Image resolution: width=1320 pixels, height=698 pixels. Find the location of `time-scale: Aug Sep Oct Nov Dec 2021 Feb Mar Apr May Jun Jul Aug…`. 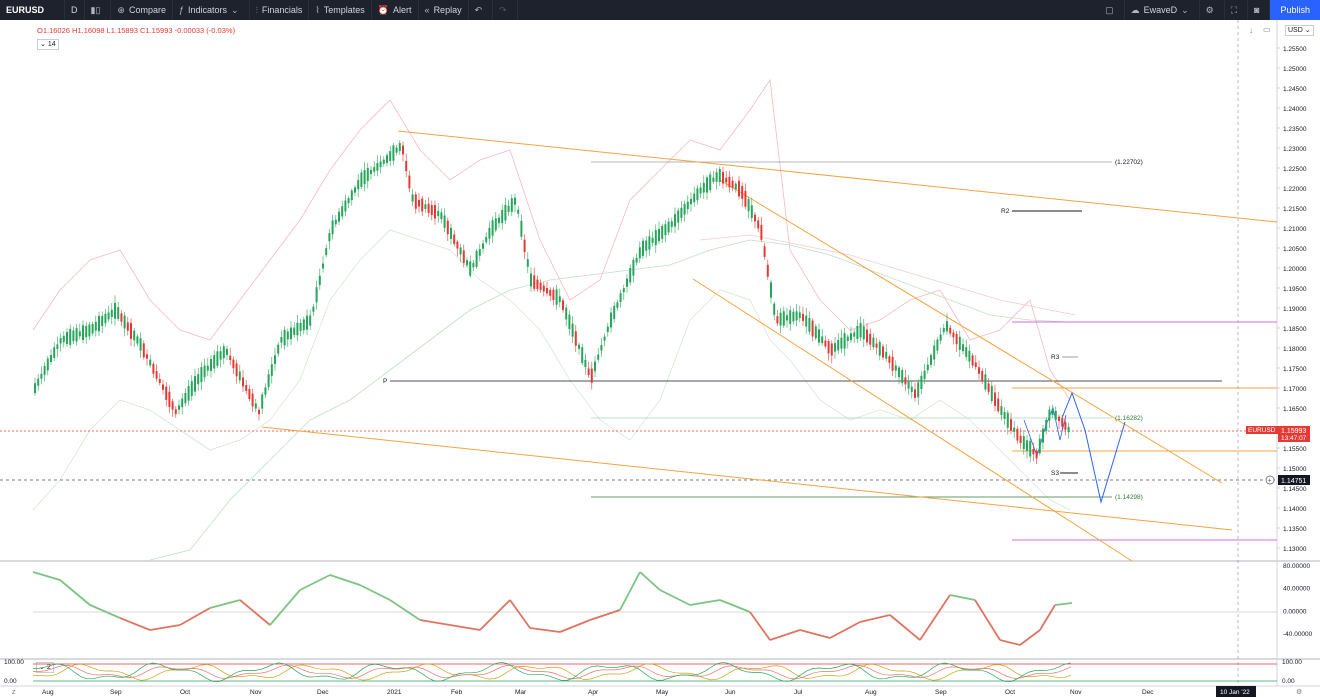

time-scale: Aug Sep Oct Nov Dec 2021 Feb Mar Apr May Jun Jul Aug… is located at coordinates (598, 692).